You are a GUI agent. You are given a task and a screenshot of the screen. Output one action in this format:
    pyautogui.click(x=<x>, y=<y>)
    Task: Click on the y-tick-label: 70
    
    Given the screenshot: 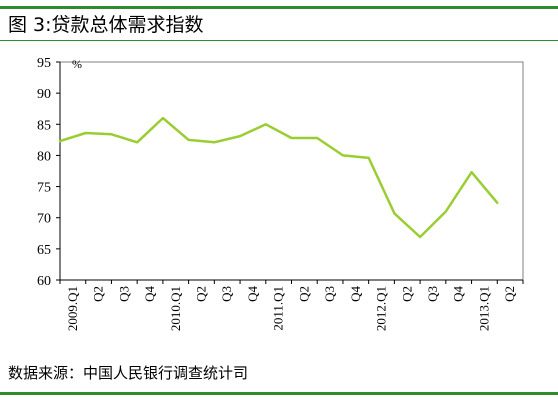 What is the action you would take?
    pyautogui.click(x=44, y=219)
    